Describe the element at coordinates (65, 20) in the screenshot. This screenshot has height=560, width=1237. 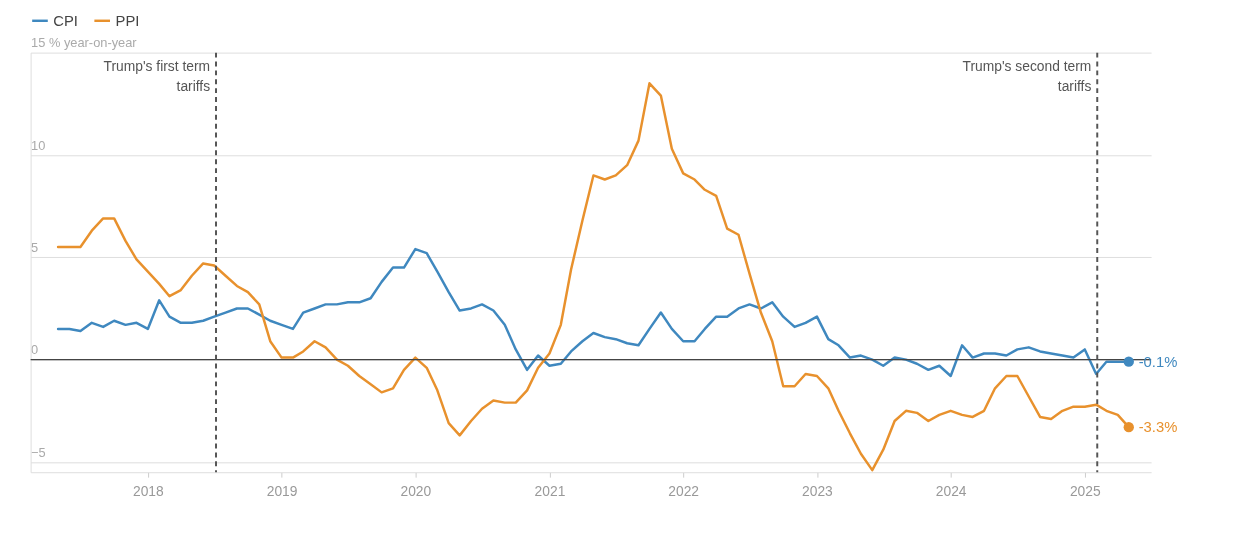
I see `legend-label: CPI` at that location.